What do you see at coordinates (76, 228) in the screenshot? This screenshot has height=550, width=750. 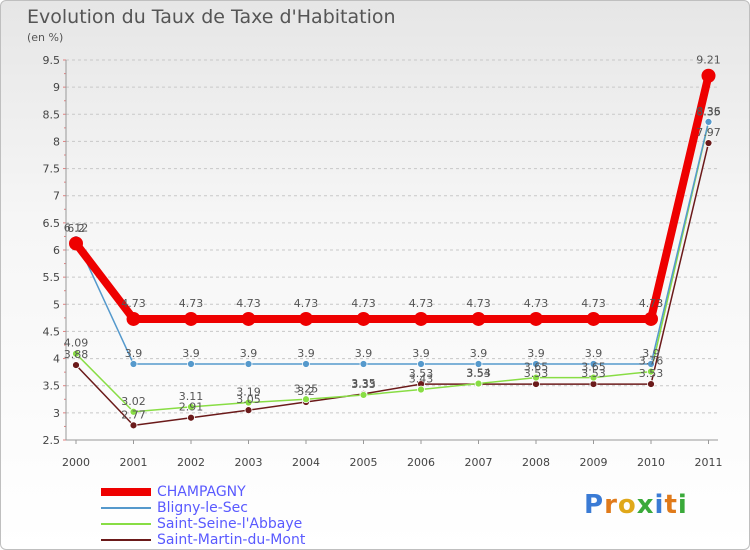 I see `data-label: 6.2` at bounding box center [76, 228].